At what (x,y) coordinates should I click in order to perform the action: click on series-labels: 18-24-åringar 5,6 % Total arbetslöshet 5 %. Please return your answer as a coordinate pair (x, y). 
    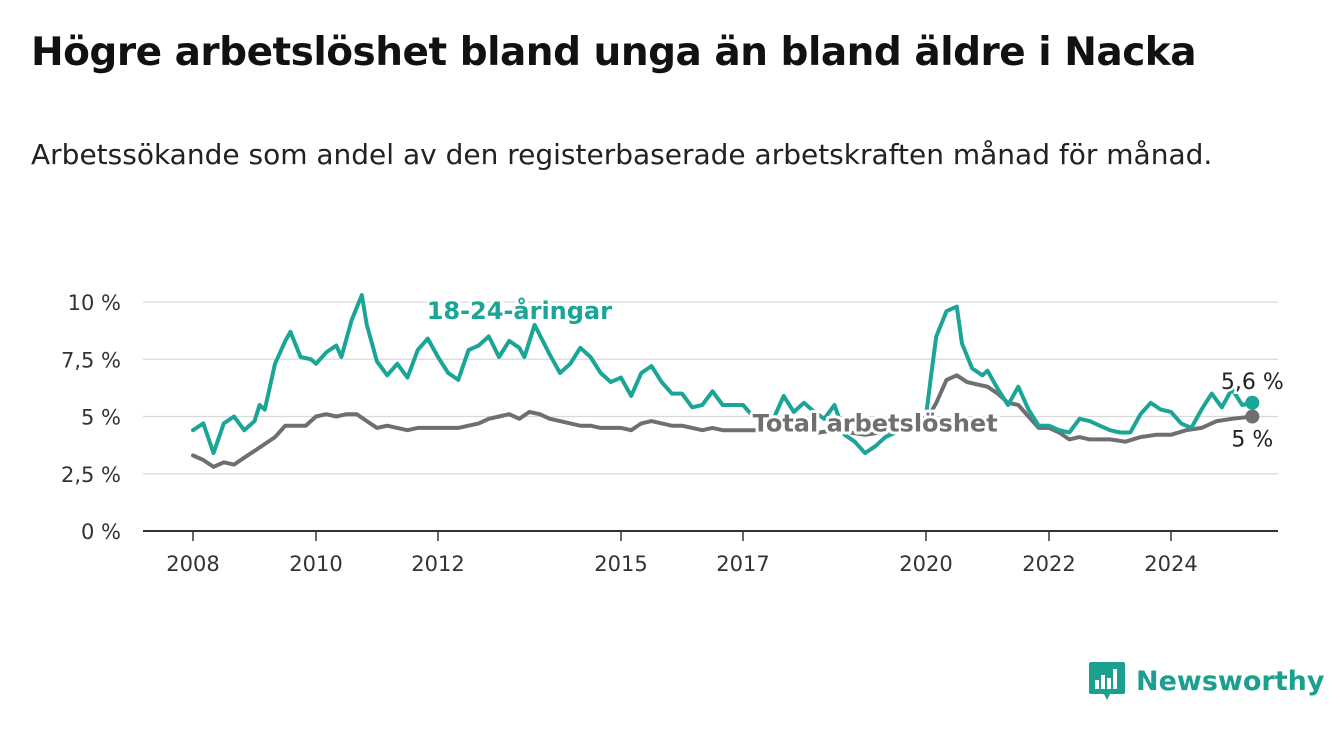
    Looking at the image, I should click on (855, 374).